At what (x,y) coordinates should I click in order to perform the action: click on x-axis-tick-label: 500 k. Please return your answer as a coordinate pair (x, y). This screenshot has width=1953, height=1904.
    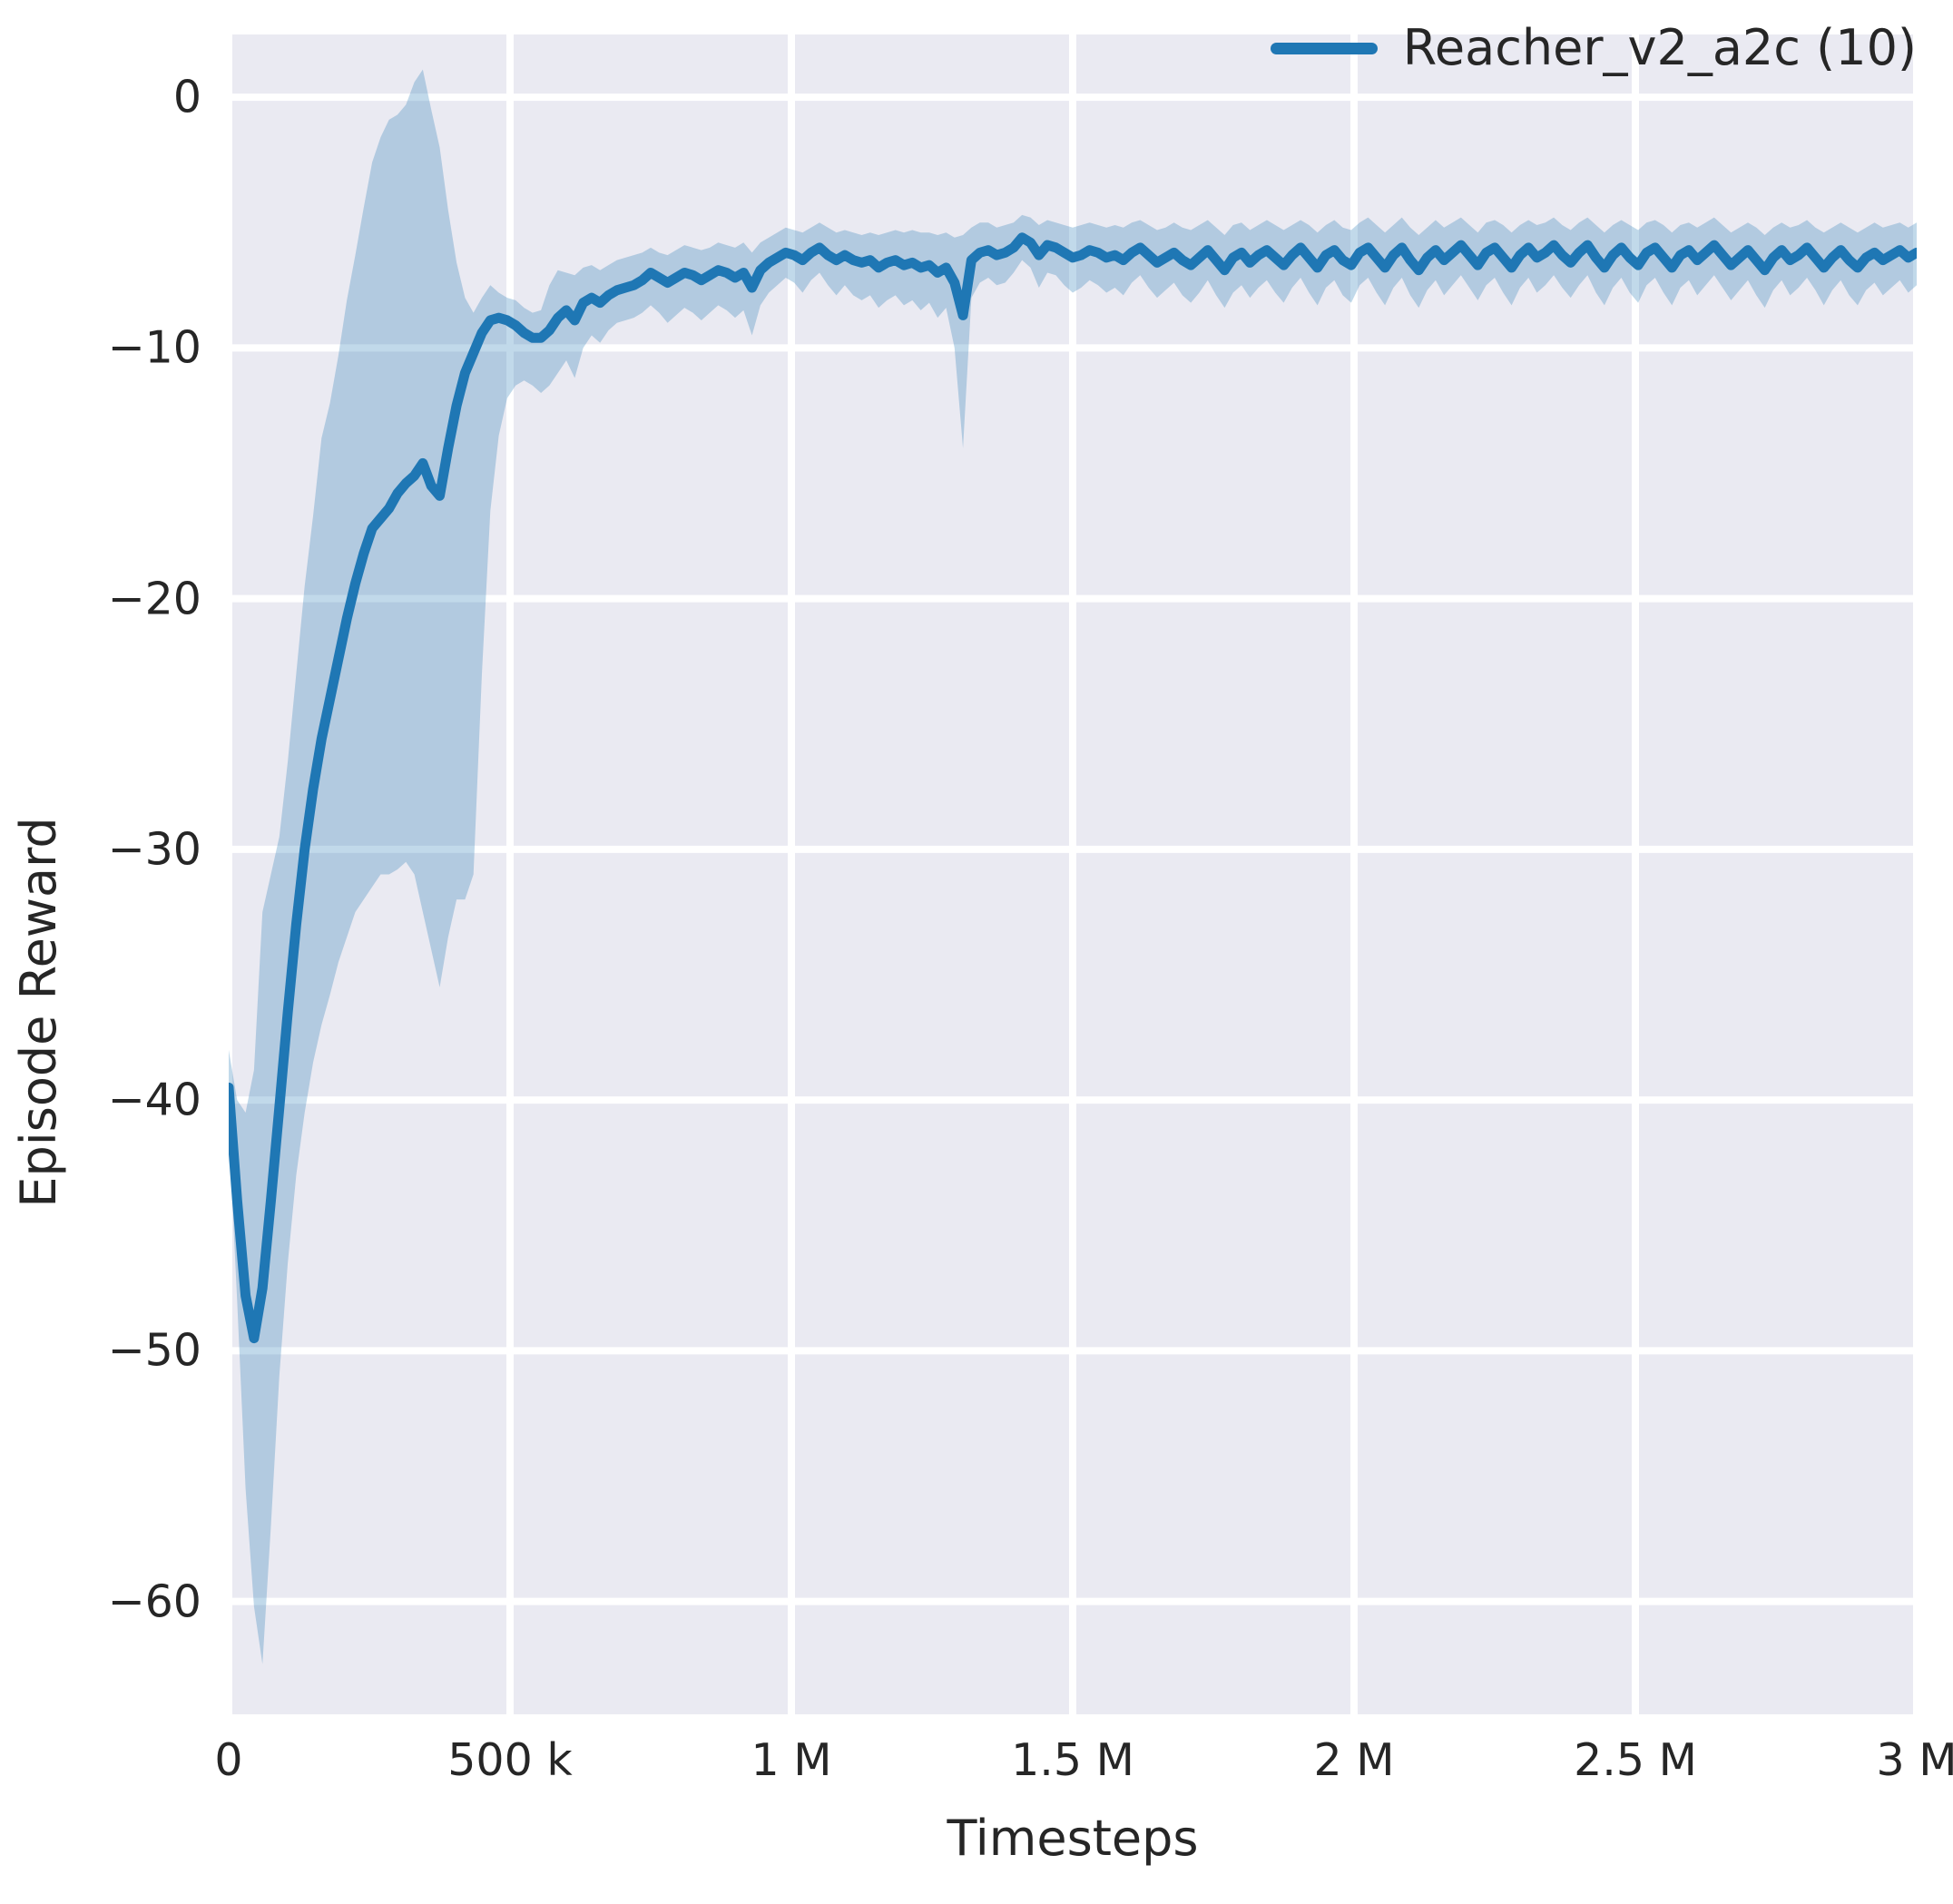
    Looking at the image, I should click on (510, 1760).